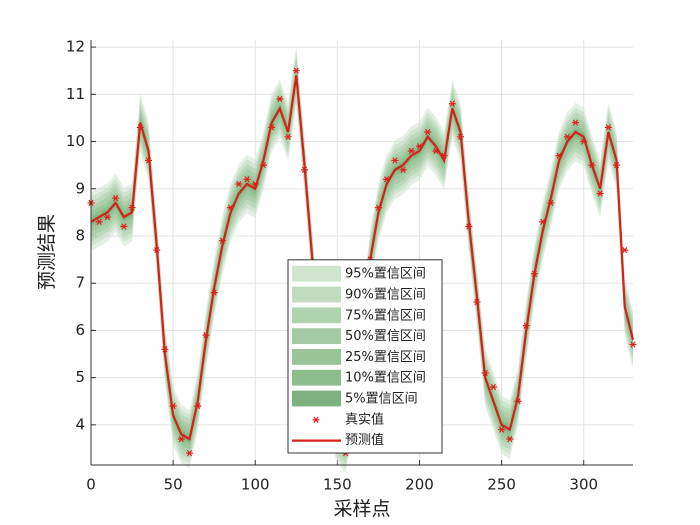 This screenshot has height=525, width=700. Describe the element at coordinates (385, 315) in the screenshot. I see `legend-label: 75%置信区间` at that location.